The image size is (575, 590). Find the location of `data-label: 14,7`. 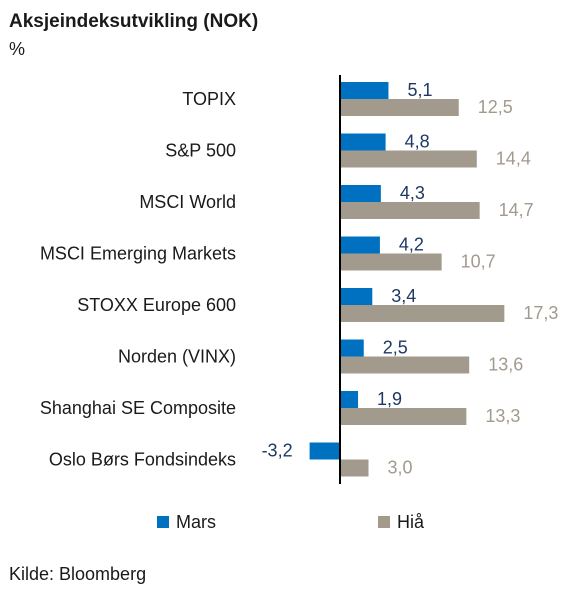

data-label: 14,7 is located at coordinates (516, 210).